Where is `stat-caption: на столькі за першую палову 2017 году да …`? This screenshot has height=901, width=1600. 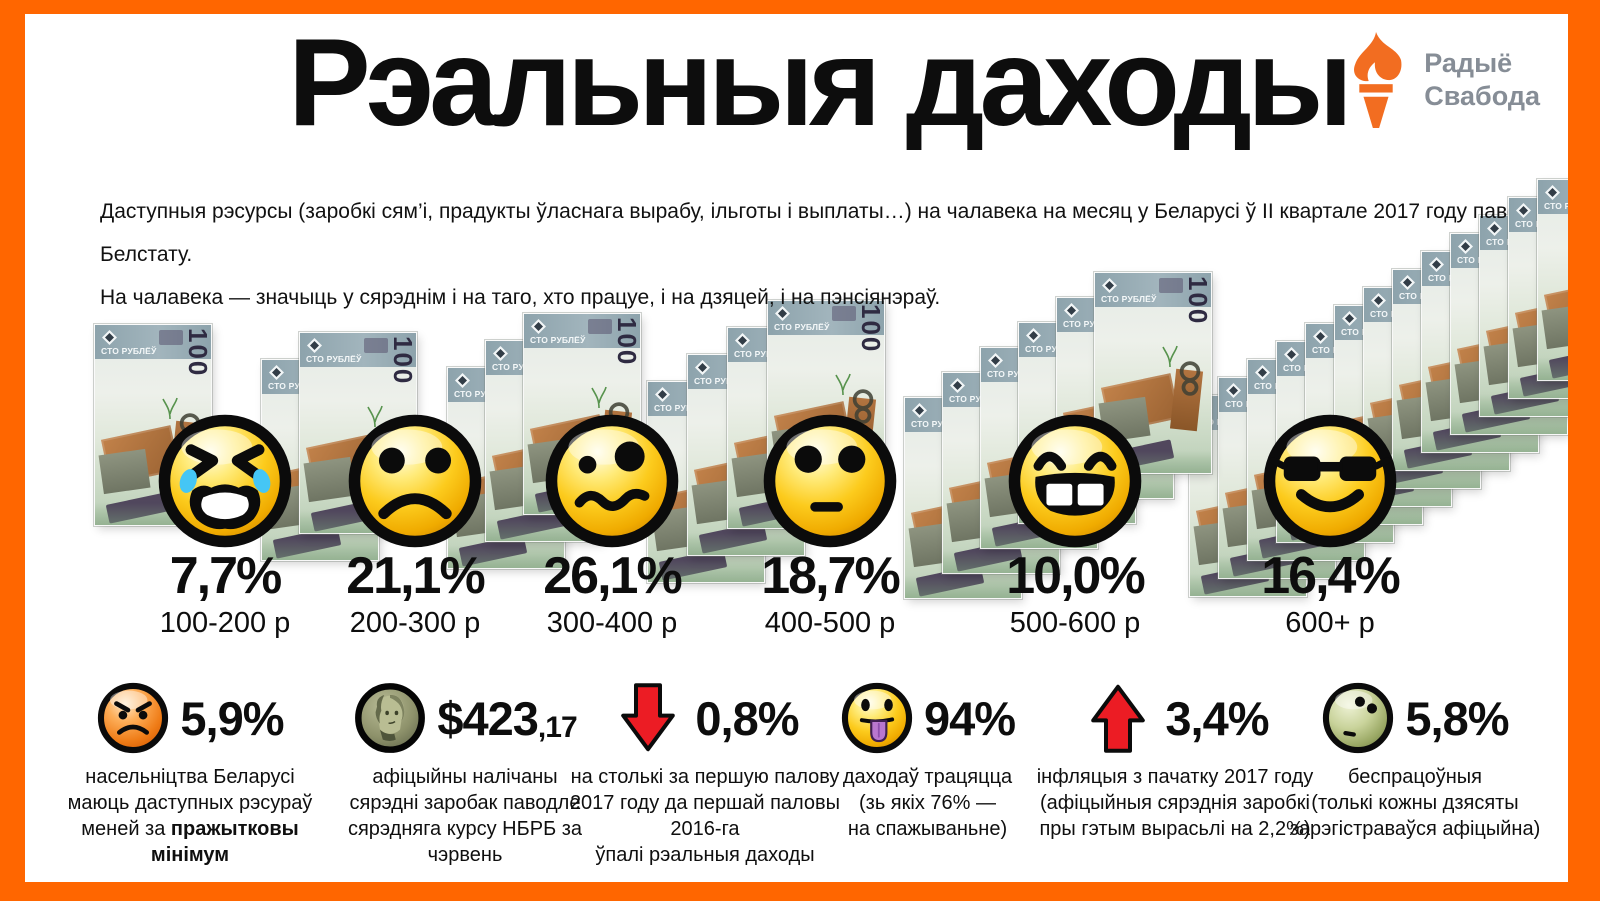
stat-caption: на столькі за першую палову 2017 году да … is located at coordinates (705, 816).